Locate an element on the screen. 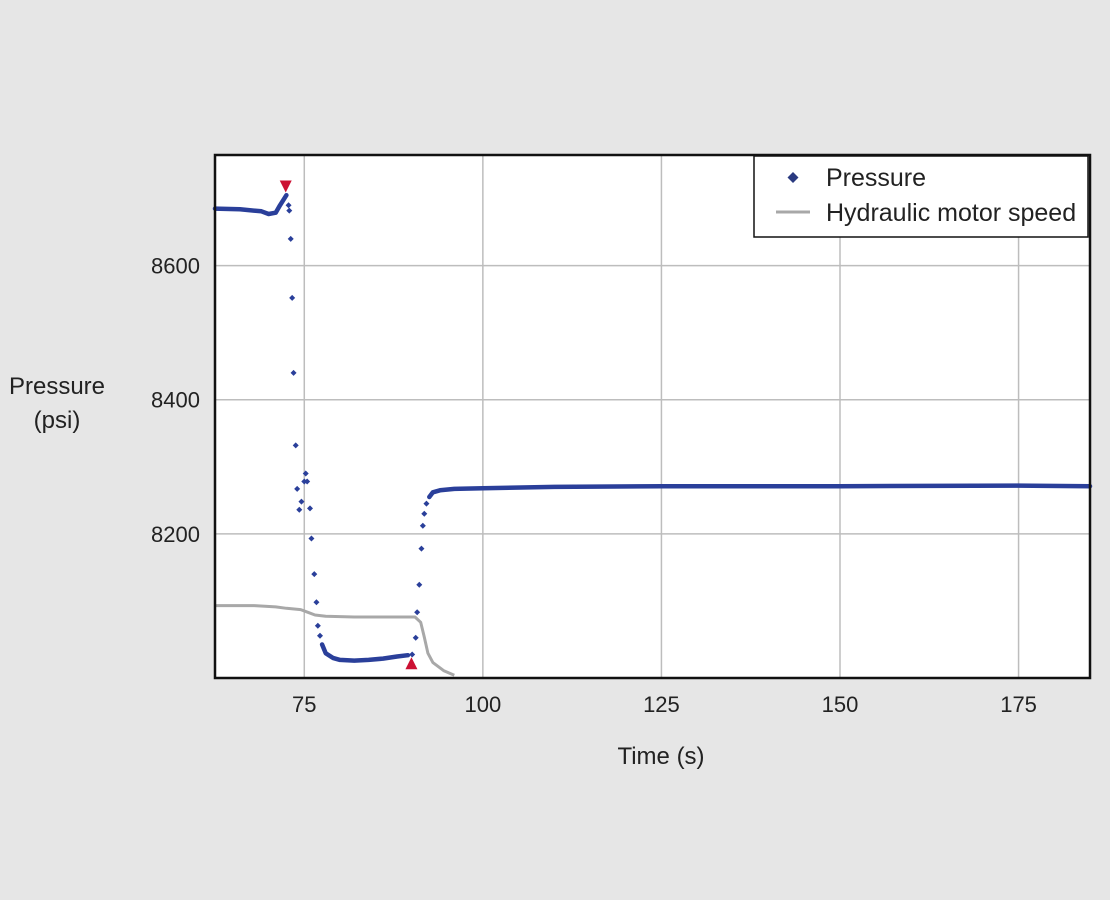 The height and width of the screenshot is (900, 1110). legend-box is located at coordinates (921, 196).